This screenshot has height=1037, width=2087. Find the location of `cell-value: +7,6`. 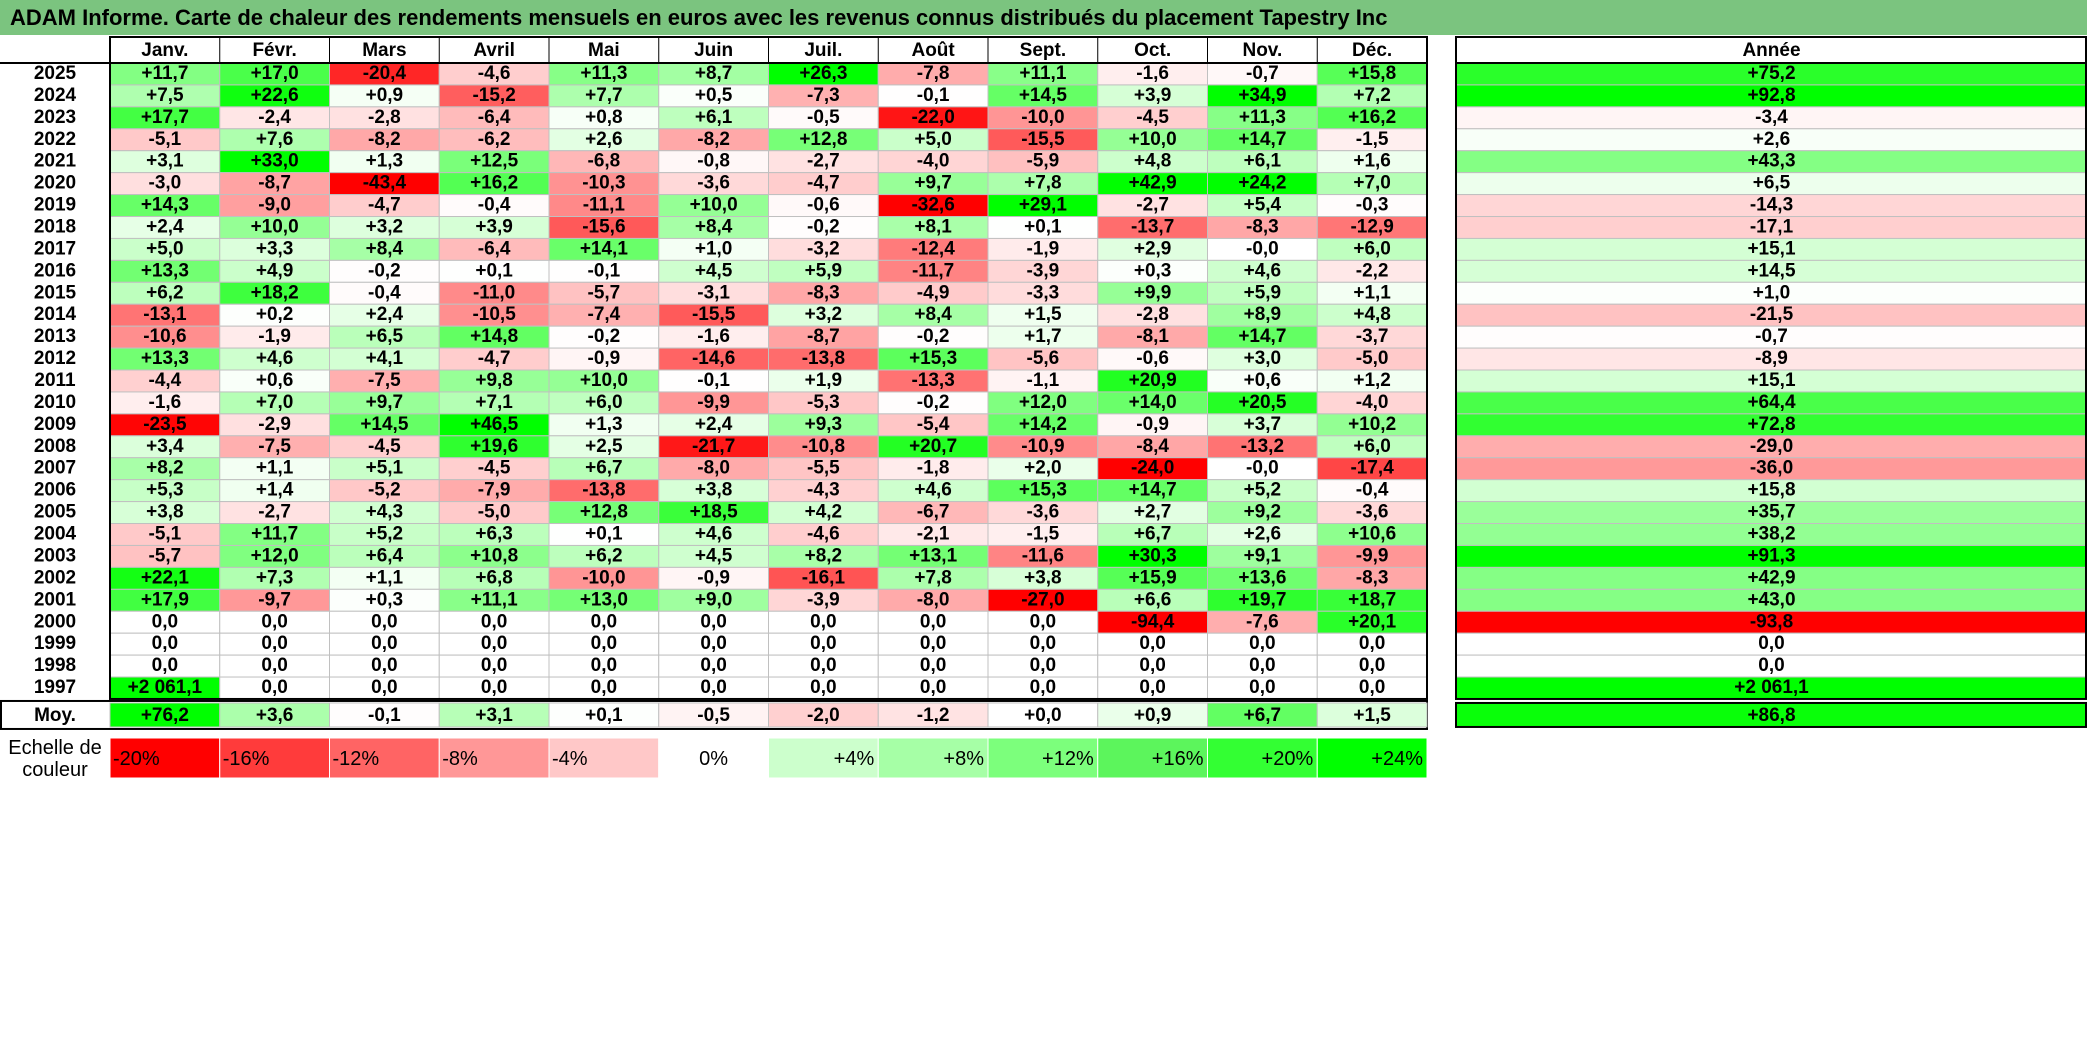

cell-value: +7,6 is located at coordinates (275, 139).